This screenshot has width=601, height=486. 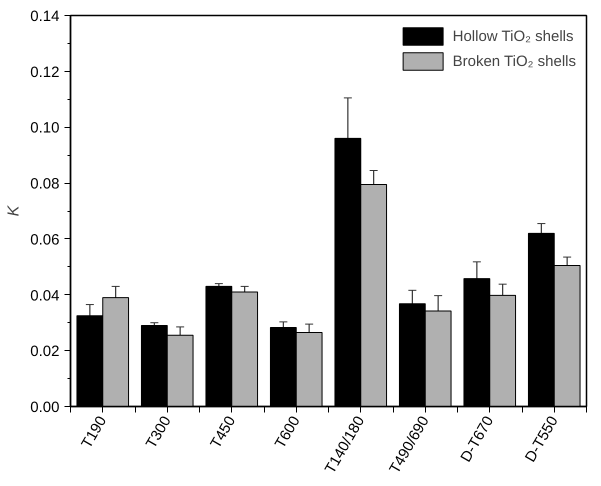 What do you see at coordinates (45, 239) in the screenshot?
I see `y-tick-label: 0.06` at bounding box center [45, 239].